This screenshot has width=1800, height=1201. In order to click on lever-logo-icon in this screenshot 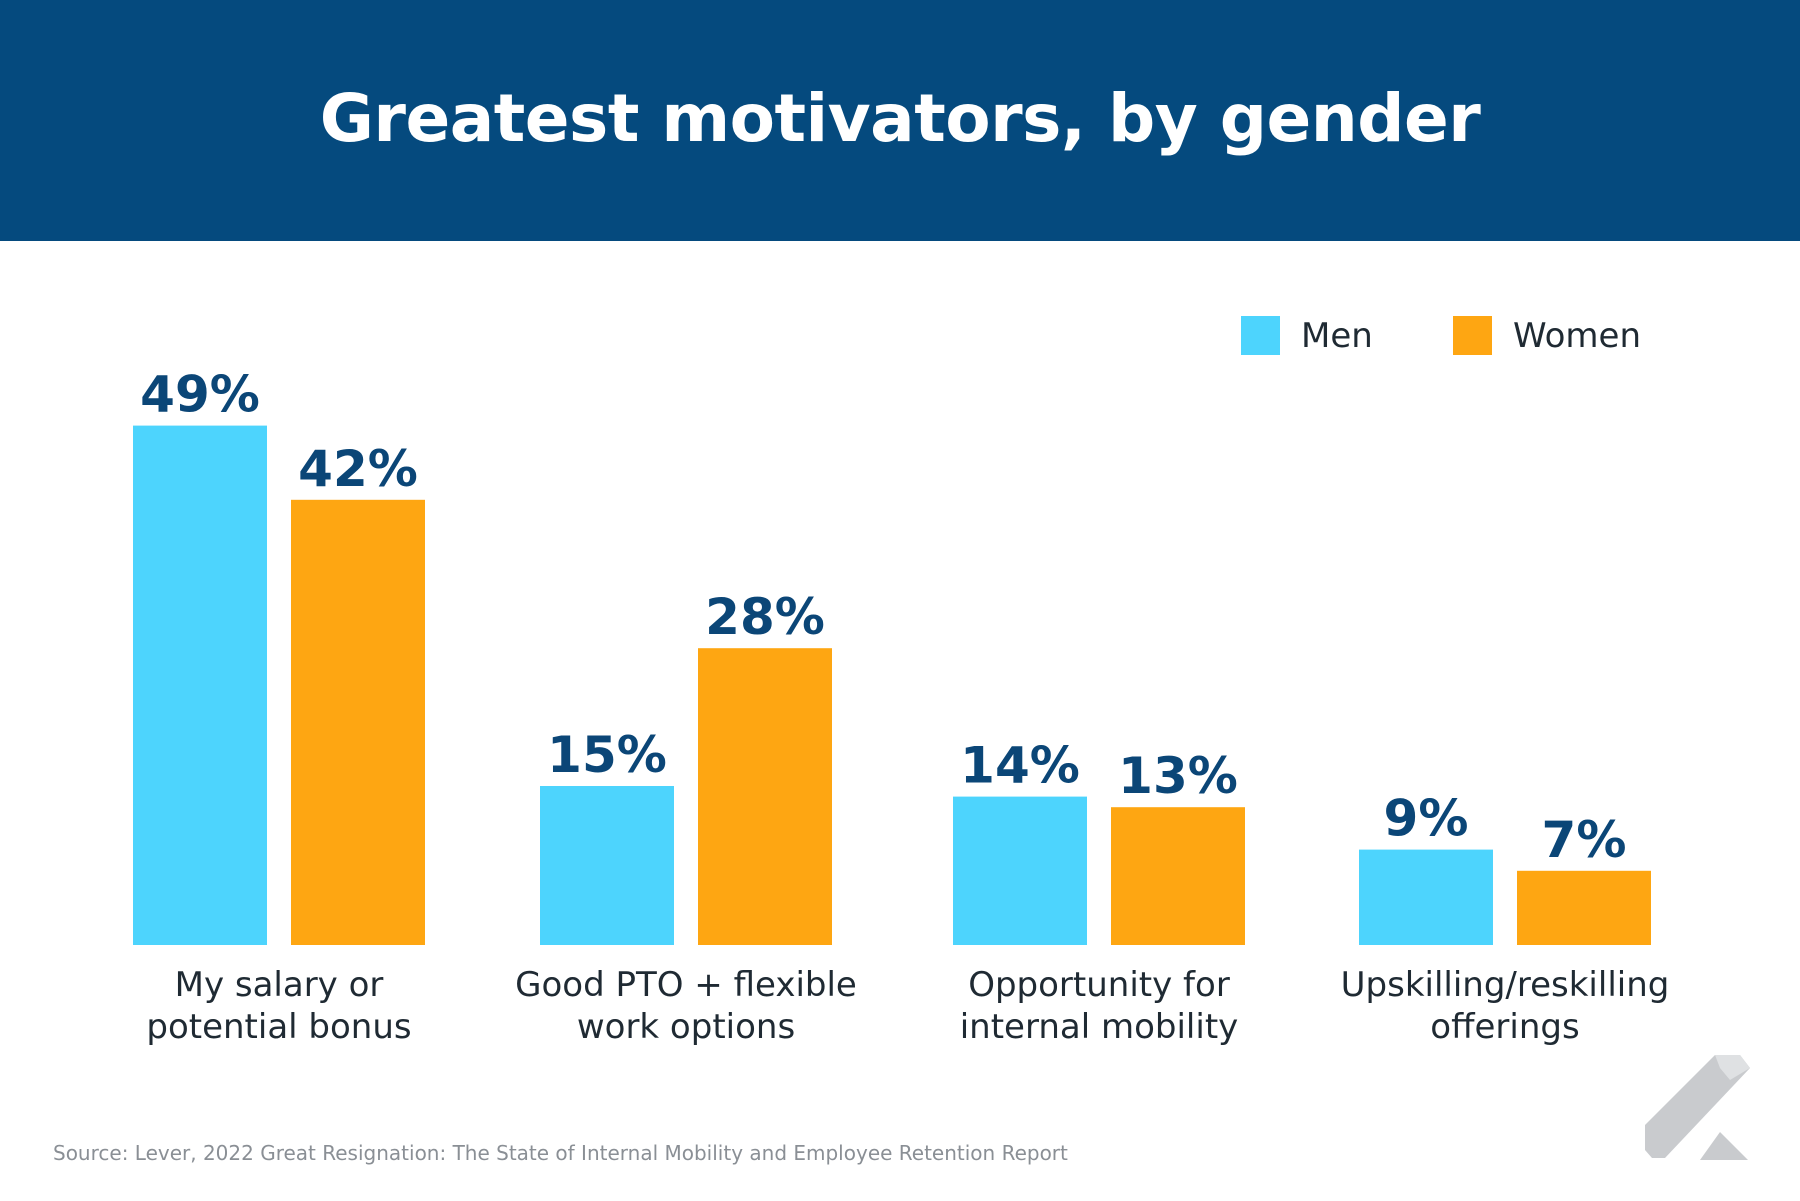, I will do `click(1697, 1107)`.